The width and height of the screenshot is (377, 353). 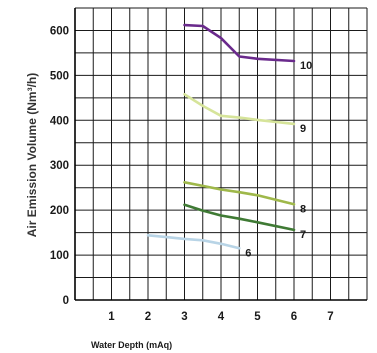 What do you see at coordinates (59, 211) in the screenshot?
I see `y-tick-label: 200` at bounding box center [59, 211].